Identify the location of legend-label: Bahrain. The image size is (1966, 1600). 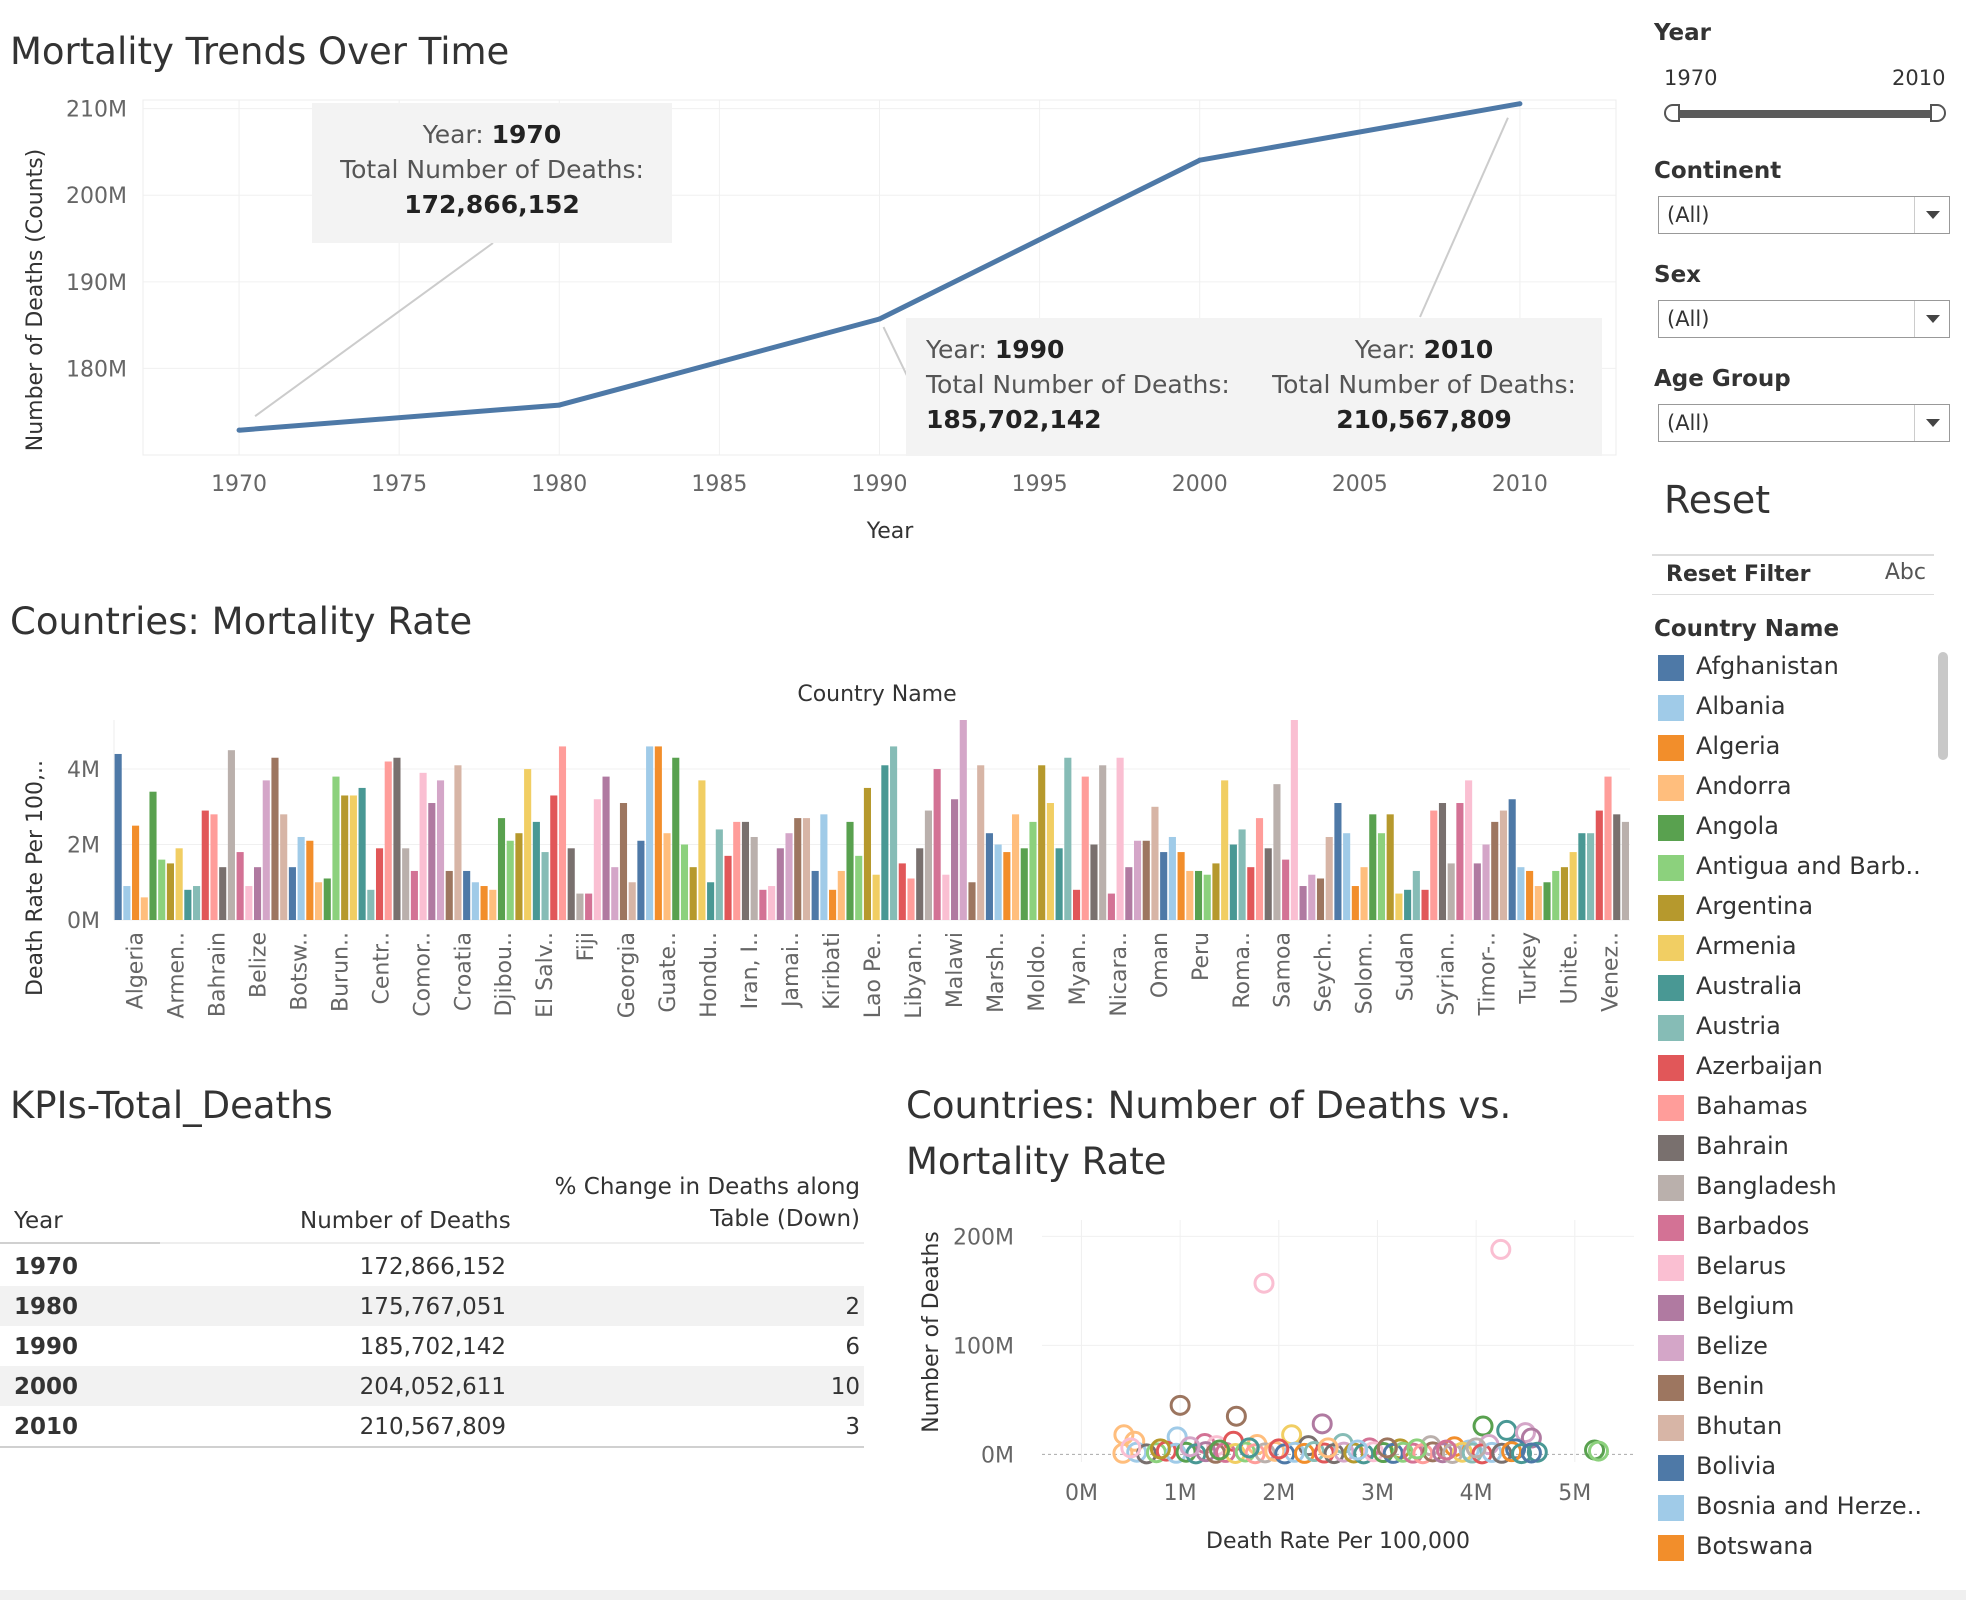
(1742, 1146).